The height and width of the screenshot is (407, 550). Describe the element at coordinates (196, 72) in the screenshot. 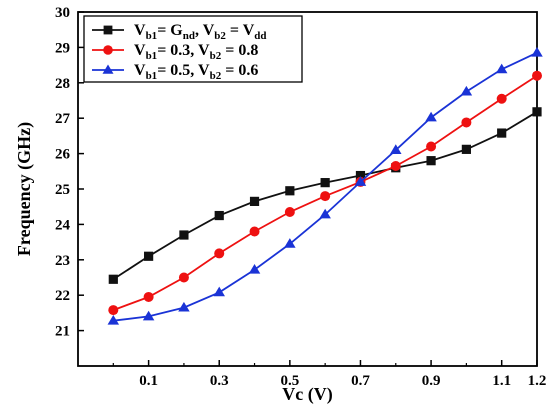

I see `legend-label: Vb1= 0.5, Vb2 = 0.6` at that location.